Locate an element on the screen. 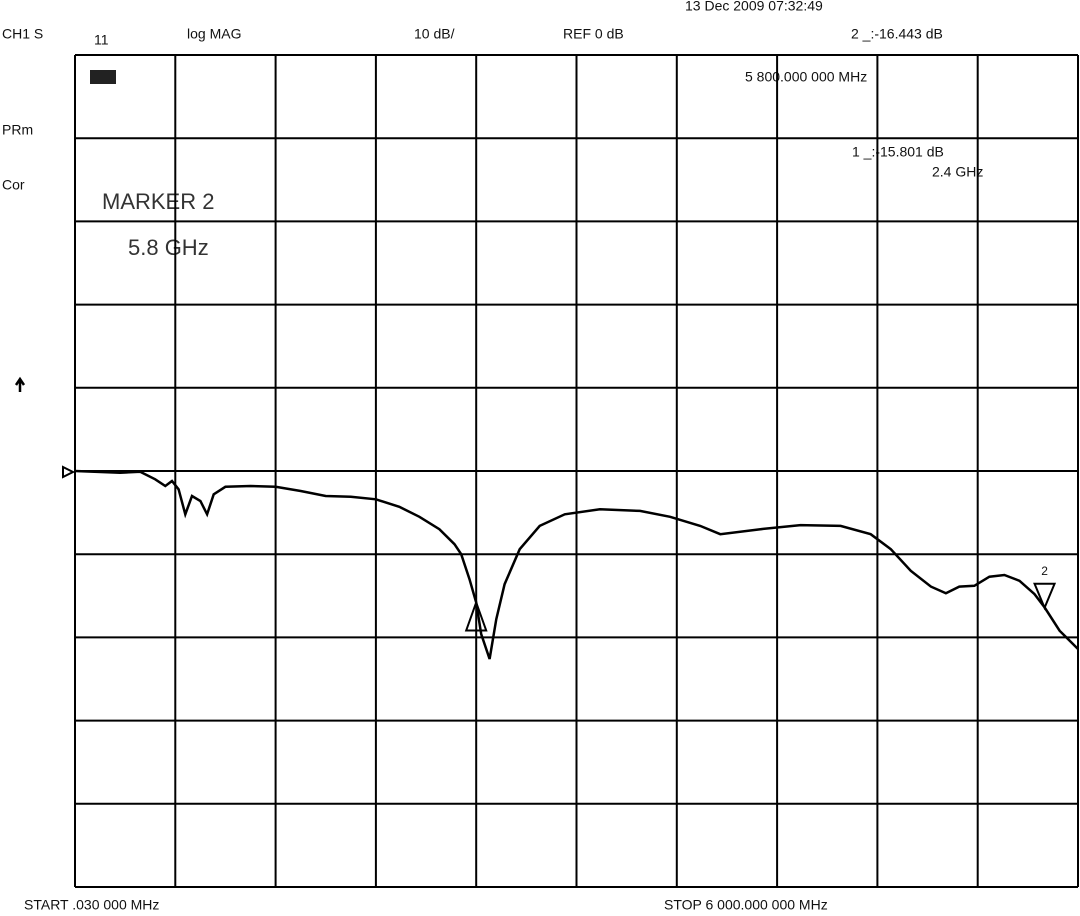  icon is located at coordinates (103, 77).